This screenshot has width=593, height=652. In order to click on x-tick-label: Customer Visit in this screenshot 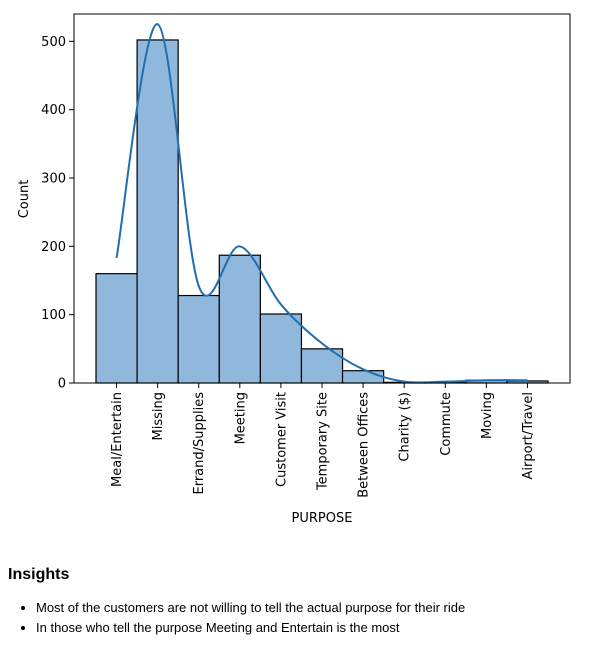, I will do `click(281, 439)`.